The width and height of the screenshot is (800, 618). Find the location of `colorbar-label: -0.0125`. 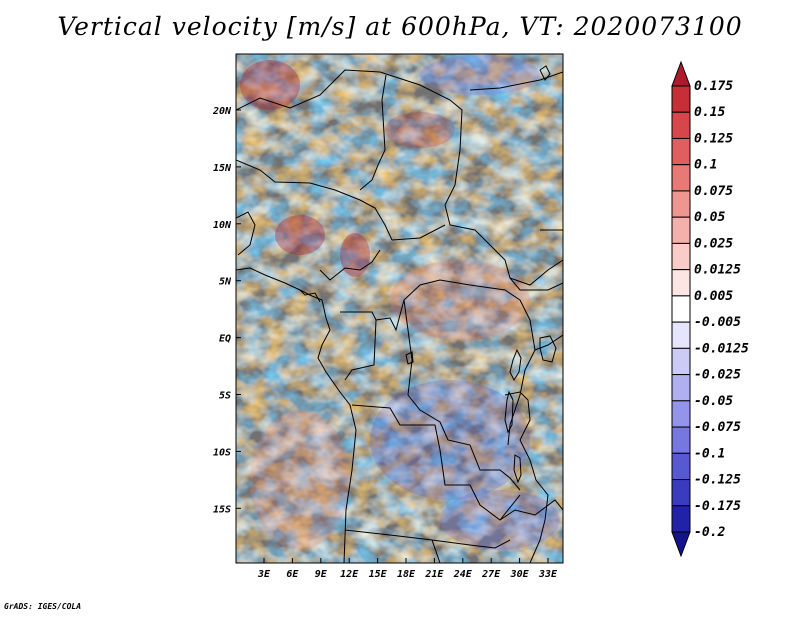

colorbar-label: -0.0125 is located at coordinates (721, 348).